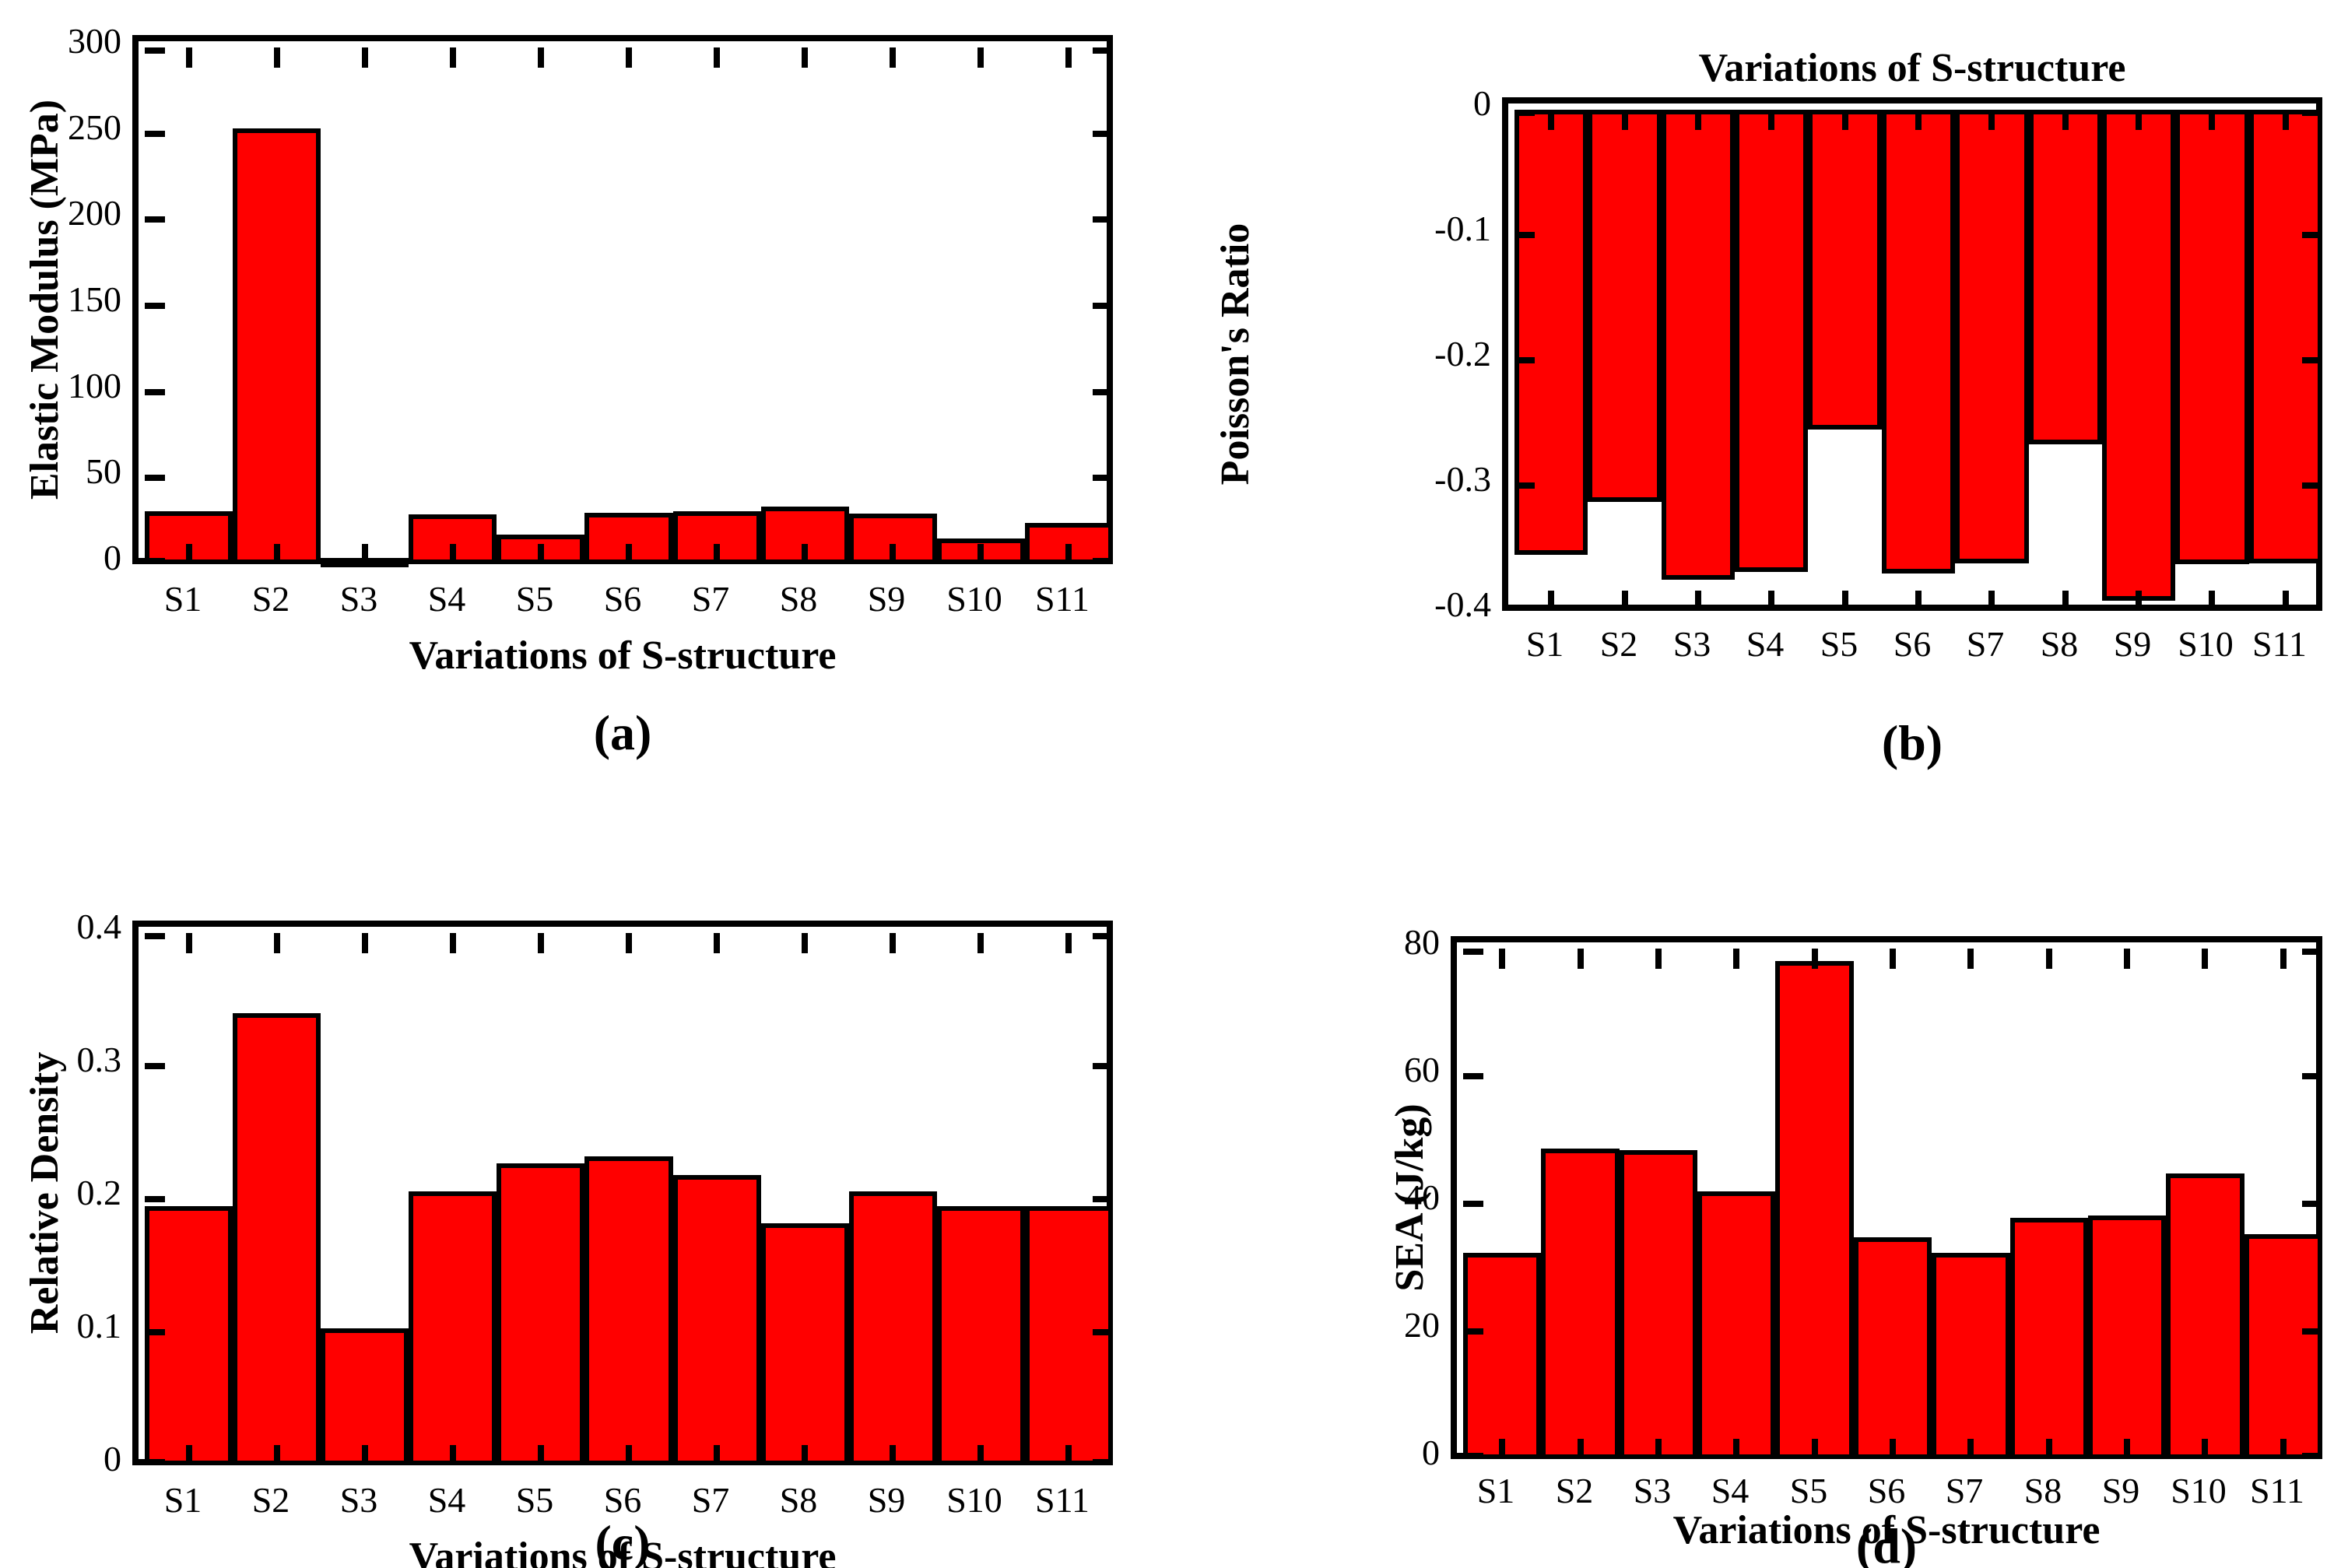 This screenshot has width=2341, height=1568. Describe the element at coordinates (104, 471) in the screenshot. I see `y-tick-label: 50` at that location.